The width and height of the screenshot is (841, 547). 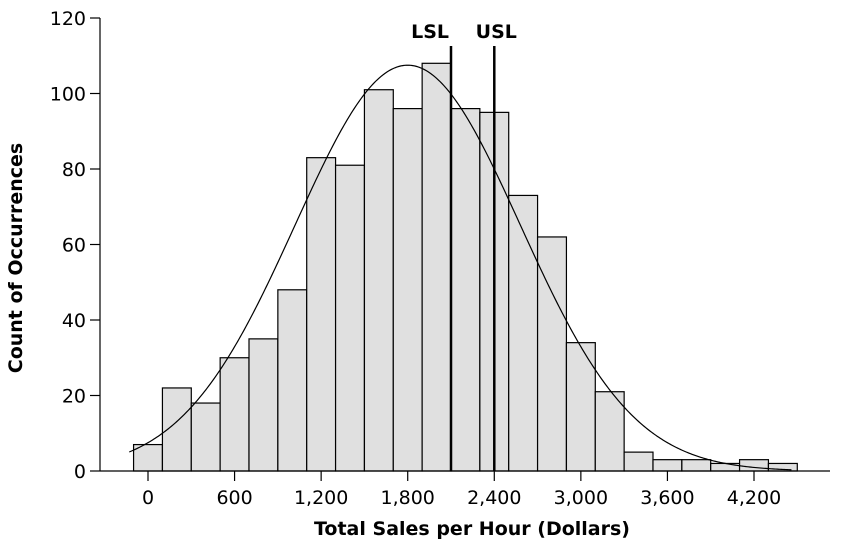 What do you see at coordinates (68, 19) in the screenshot?
I see `y-tick-label: 120` at bounding box center [68, 19].